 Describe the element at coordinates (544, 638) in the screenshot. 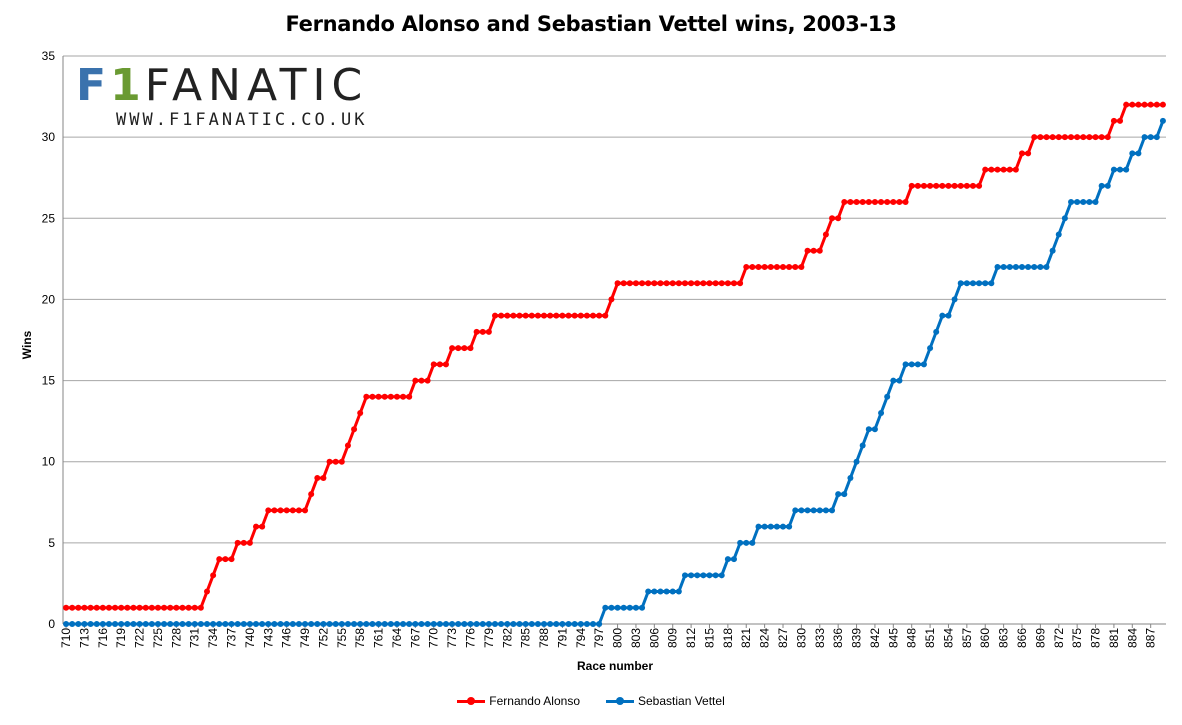

I see `x-tick-label: 788` at that location.